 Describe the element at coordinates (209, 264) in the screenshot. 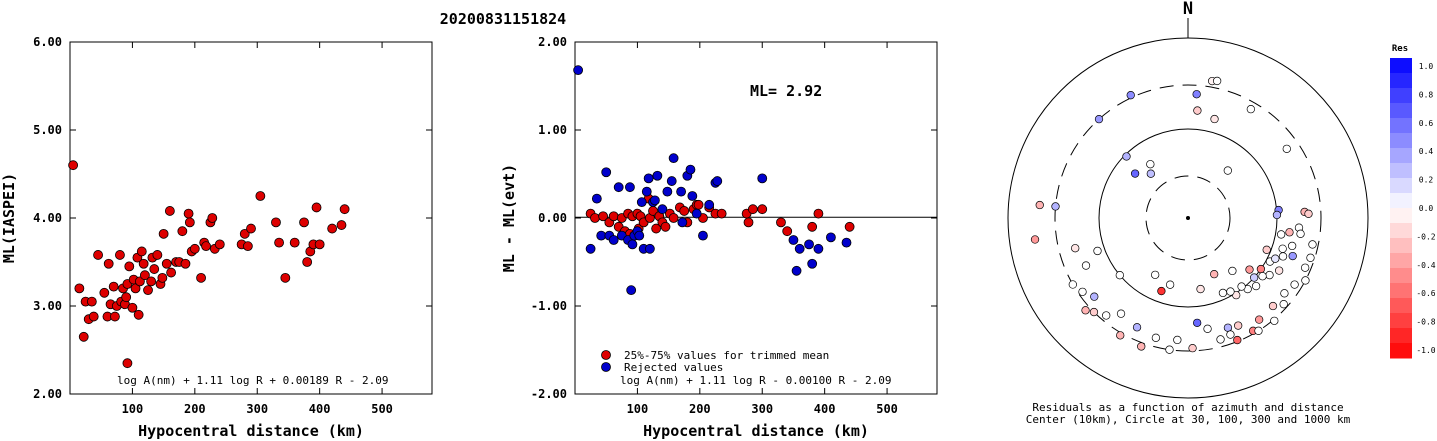

I see `plot1-points` at that location.